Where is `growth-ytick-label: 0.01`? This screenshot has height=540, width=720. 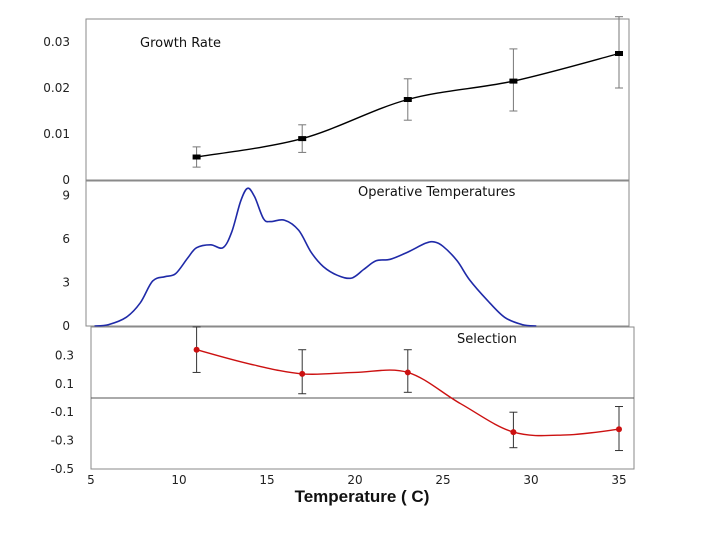 growth-ytick-label: 0.01 is located at coordinates (56, 134).